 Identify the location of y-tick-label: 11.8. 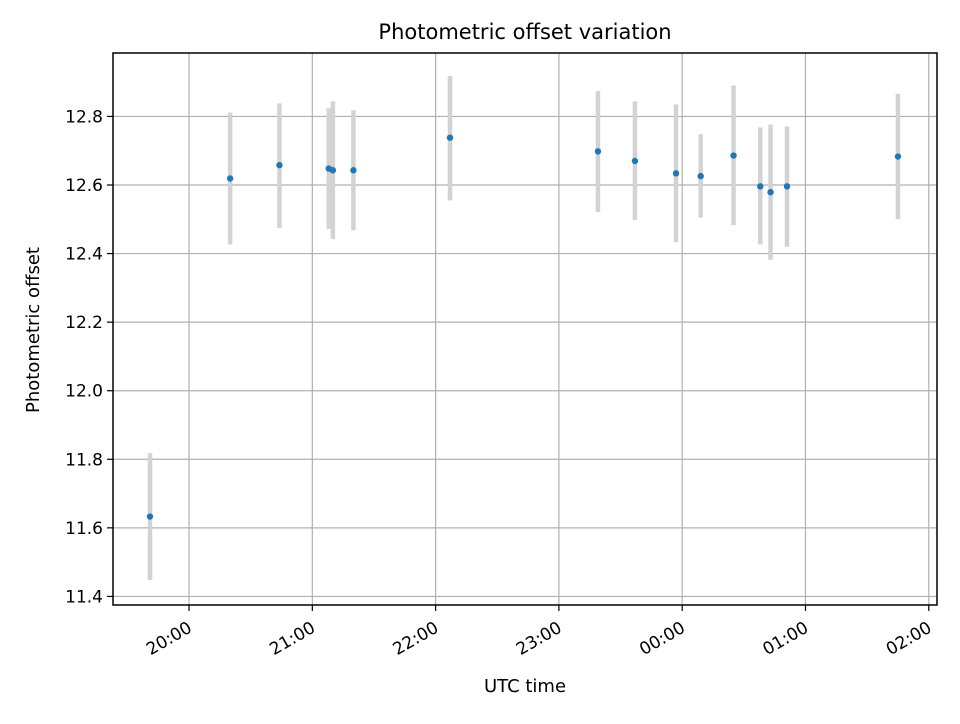
(84, 460).